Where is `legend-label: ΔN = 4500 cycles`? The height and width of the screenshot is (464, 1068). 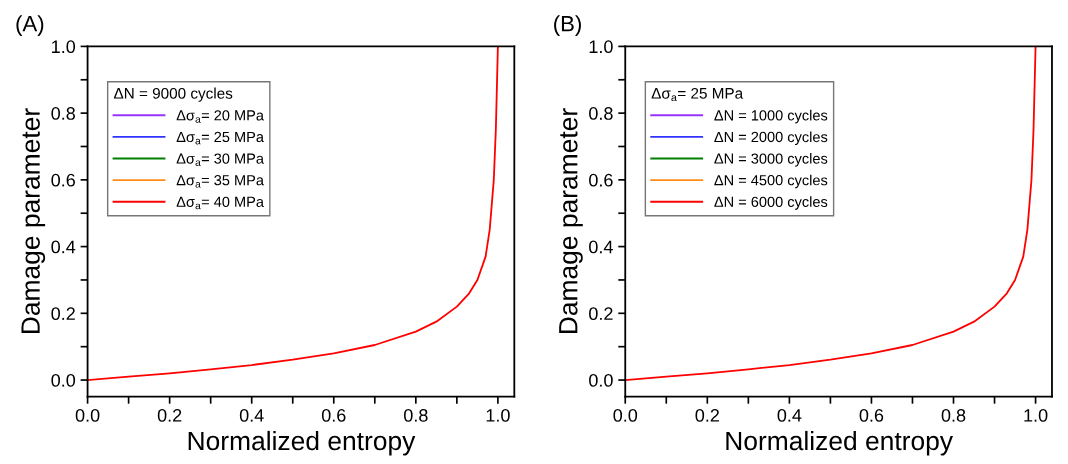
legend-label: ΔN = 4500 cycles is located at coordinates (771, 181).